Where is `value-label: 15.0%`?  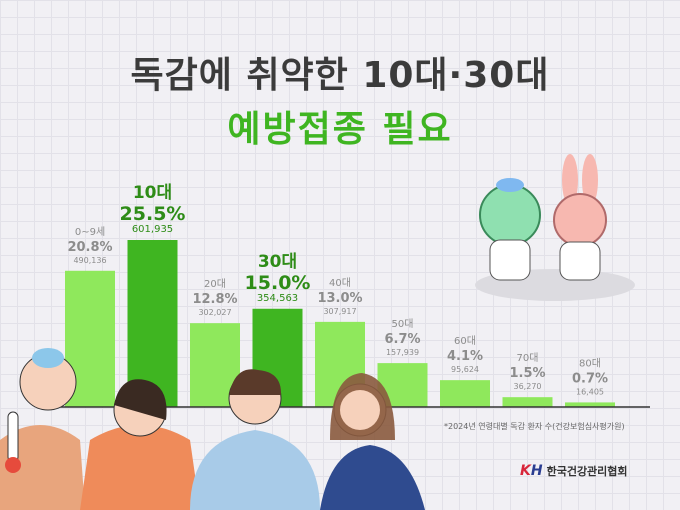 value-label: 15.0% is located at coordinates (278, 283).